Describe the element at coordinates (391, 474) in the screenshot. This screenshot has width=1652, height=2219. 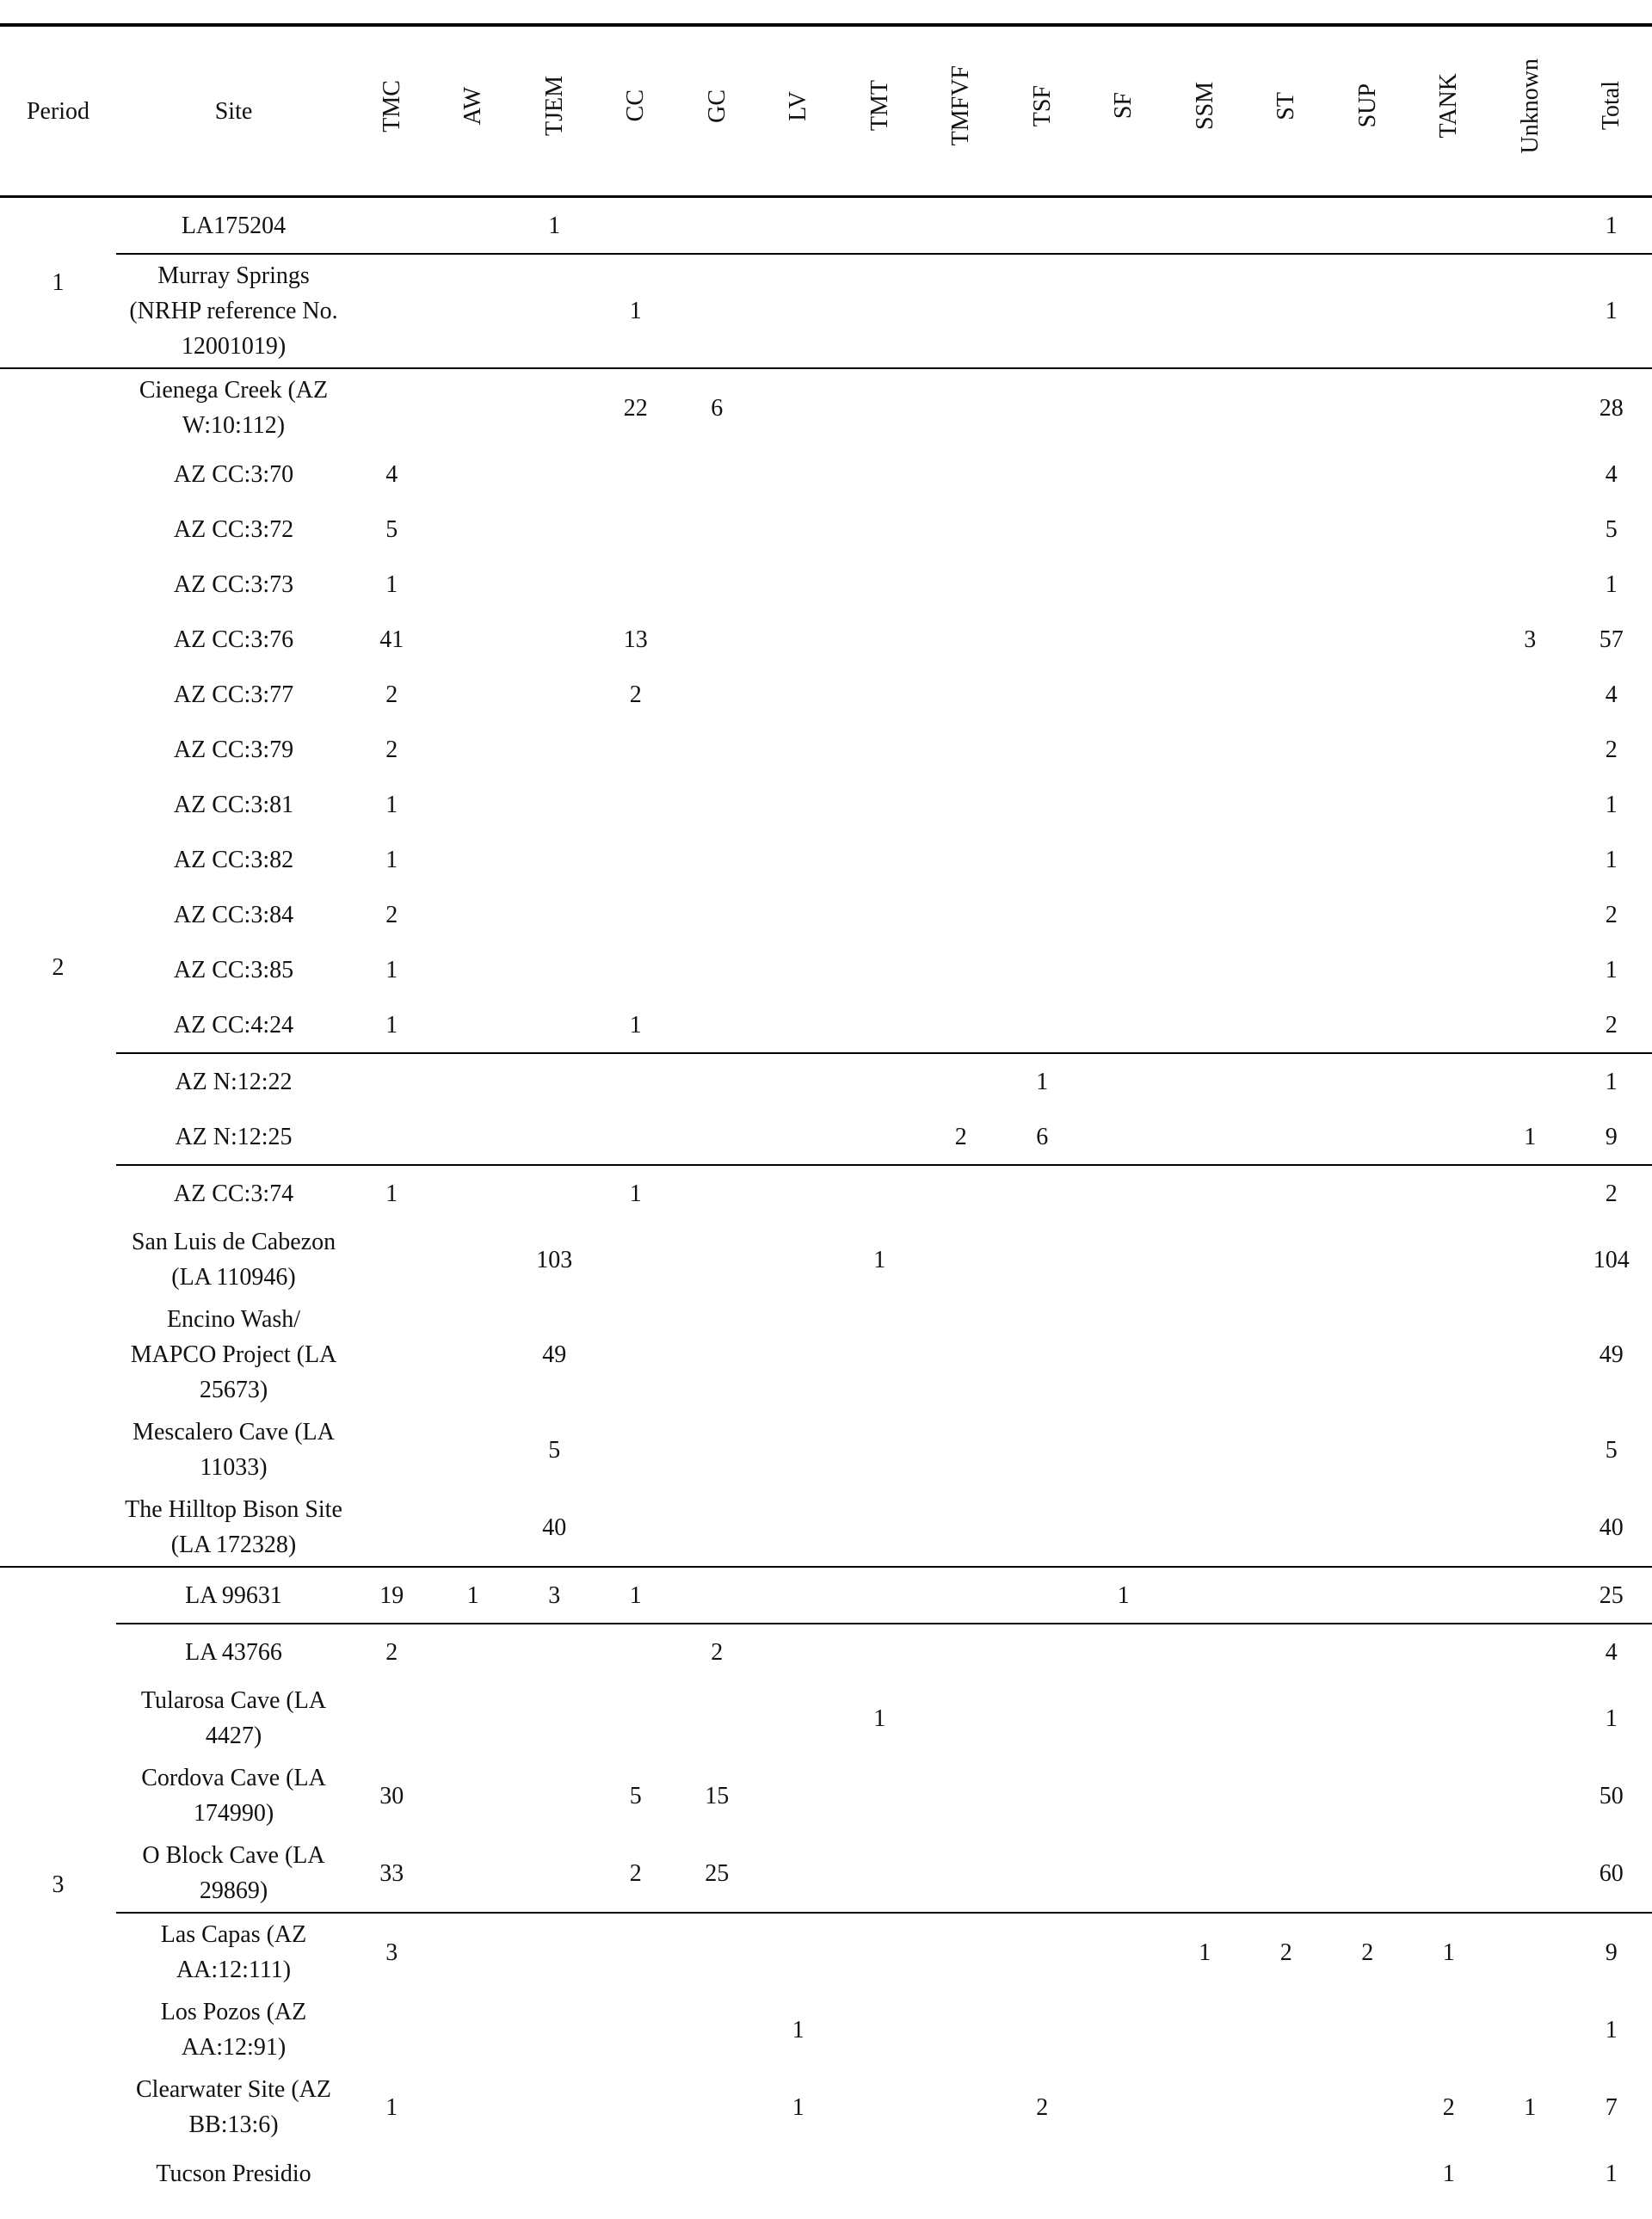
I see `value-cell: 4` at that location.